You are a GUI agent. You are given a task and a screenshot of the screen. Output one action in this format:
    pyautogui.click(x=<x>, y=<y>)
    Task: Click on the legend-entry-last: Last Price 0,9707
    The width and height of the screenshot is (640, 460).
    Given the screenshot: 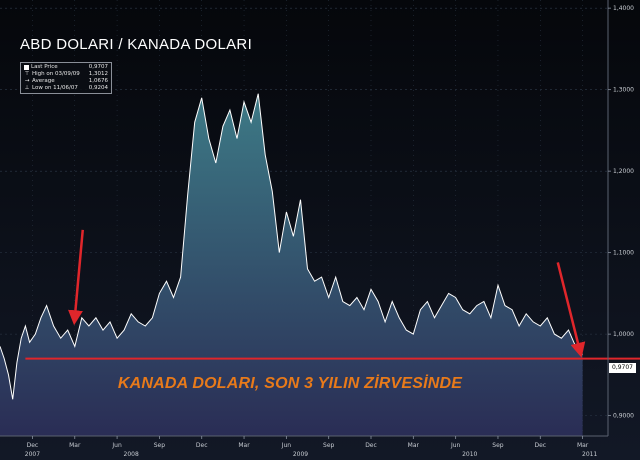 What is the action you would take?
    pyautogui.click(x=66, y=67)
    